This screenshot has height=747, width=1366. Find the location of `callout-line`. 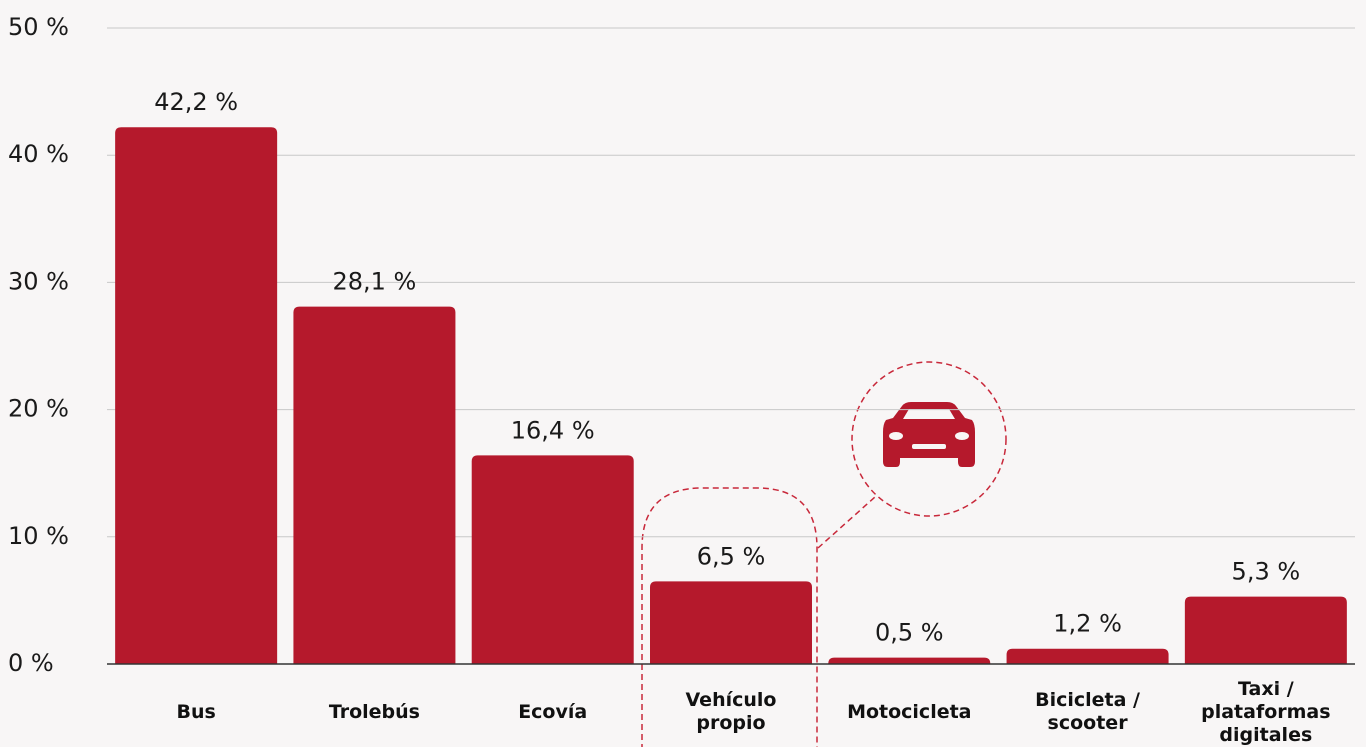

callout-line is located at coordinates (846, 522).